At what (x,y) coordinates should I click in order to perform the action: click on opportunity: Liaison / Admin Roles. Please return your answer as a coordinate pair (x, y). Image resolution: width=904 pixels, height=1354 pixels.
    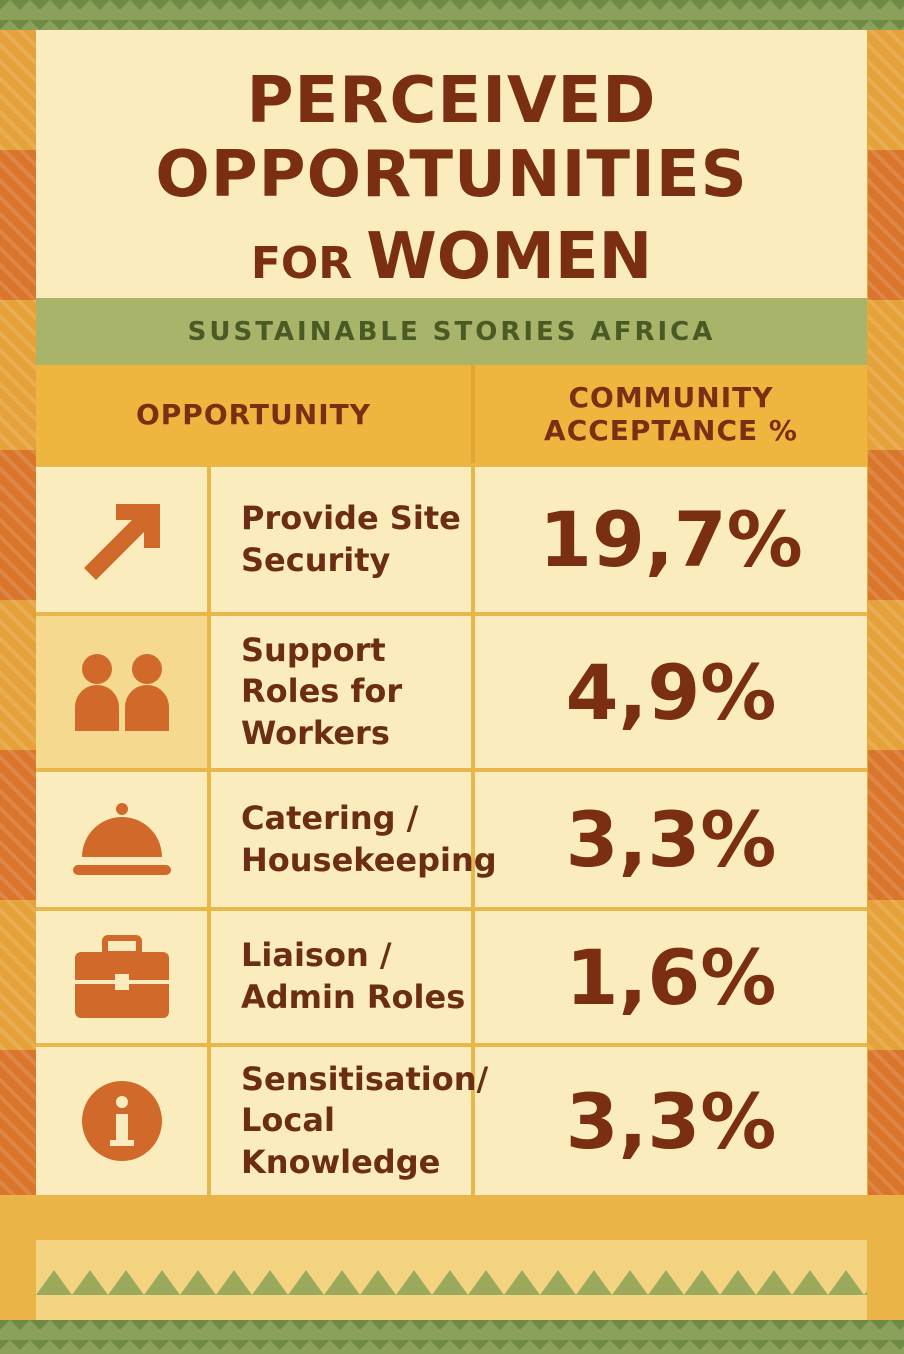
    Looking at the image, I should click on (343, 977).